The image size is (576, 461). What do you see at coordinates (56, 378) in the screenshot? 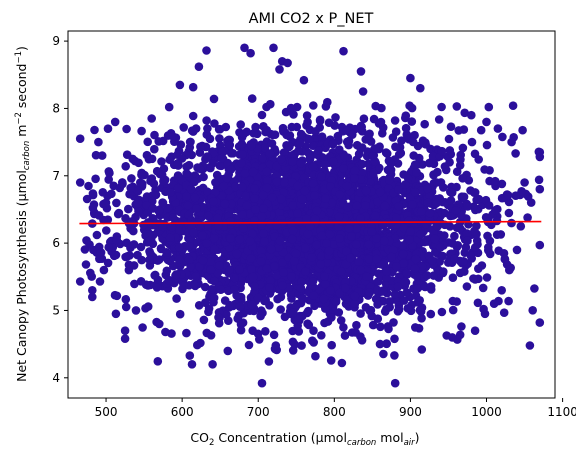
I see `y-tick-label: 4` at bounding box center [56, 378].